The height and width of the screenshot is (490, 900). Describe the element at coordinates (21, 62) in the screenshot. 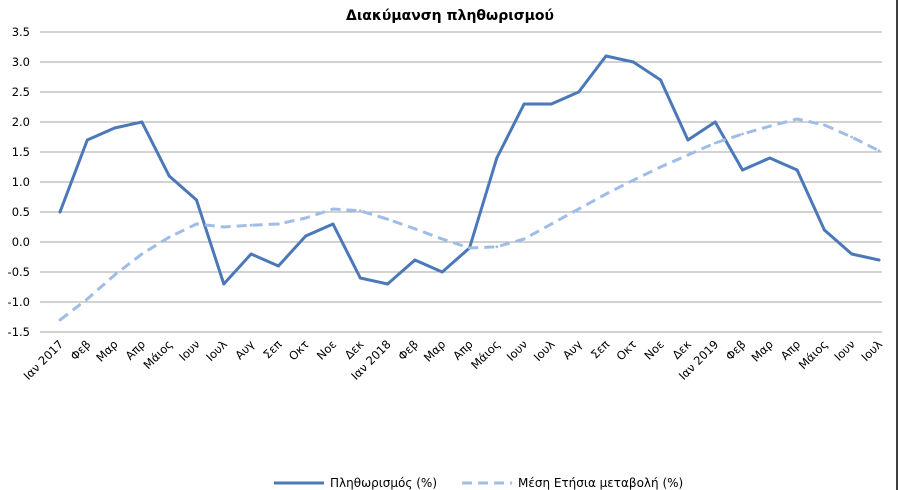

I see `y-tick-label: 3.0` at that location.